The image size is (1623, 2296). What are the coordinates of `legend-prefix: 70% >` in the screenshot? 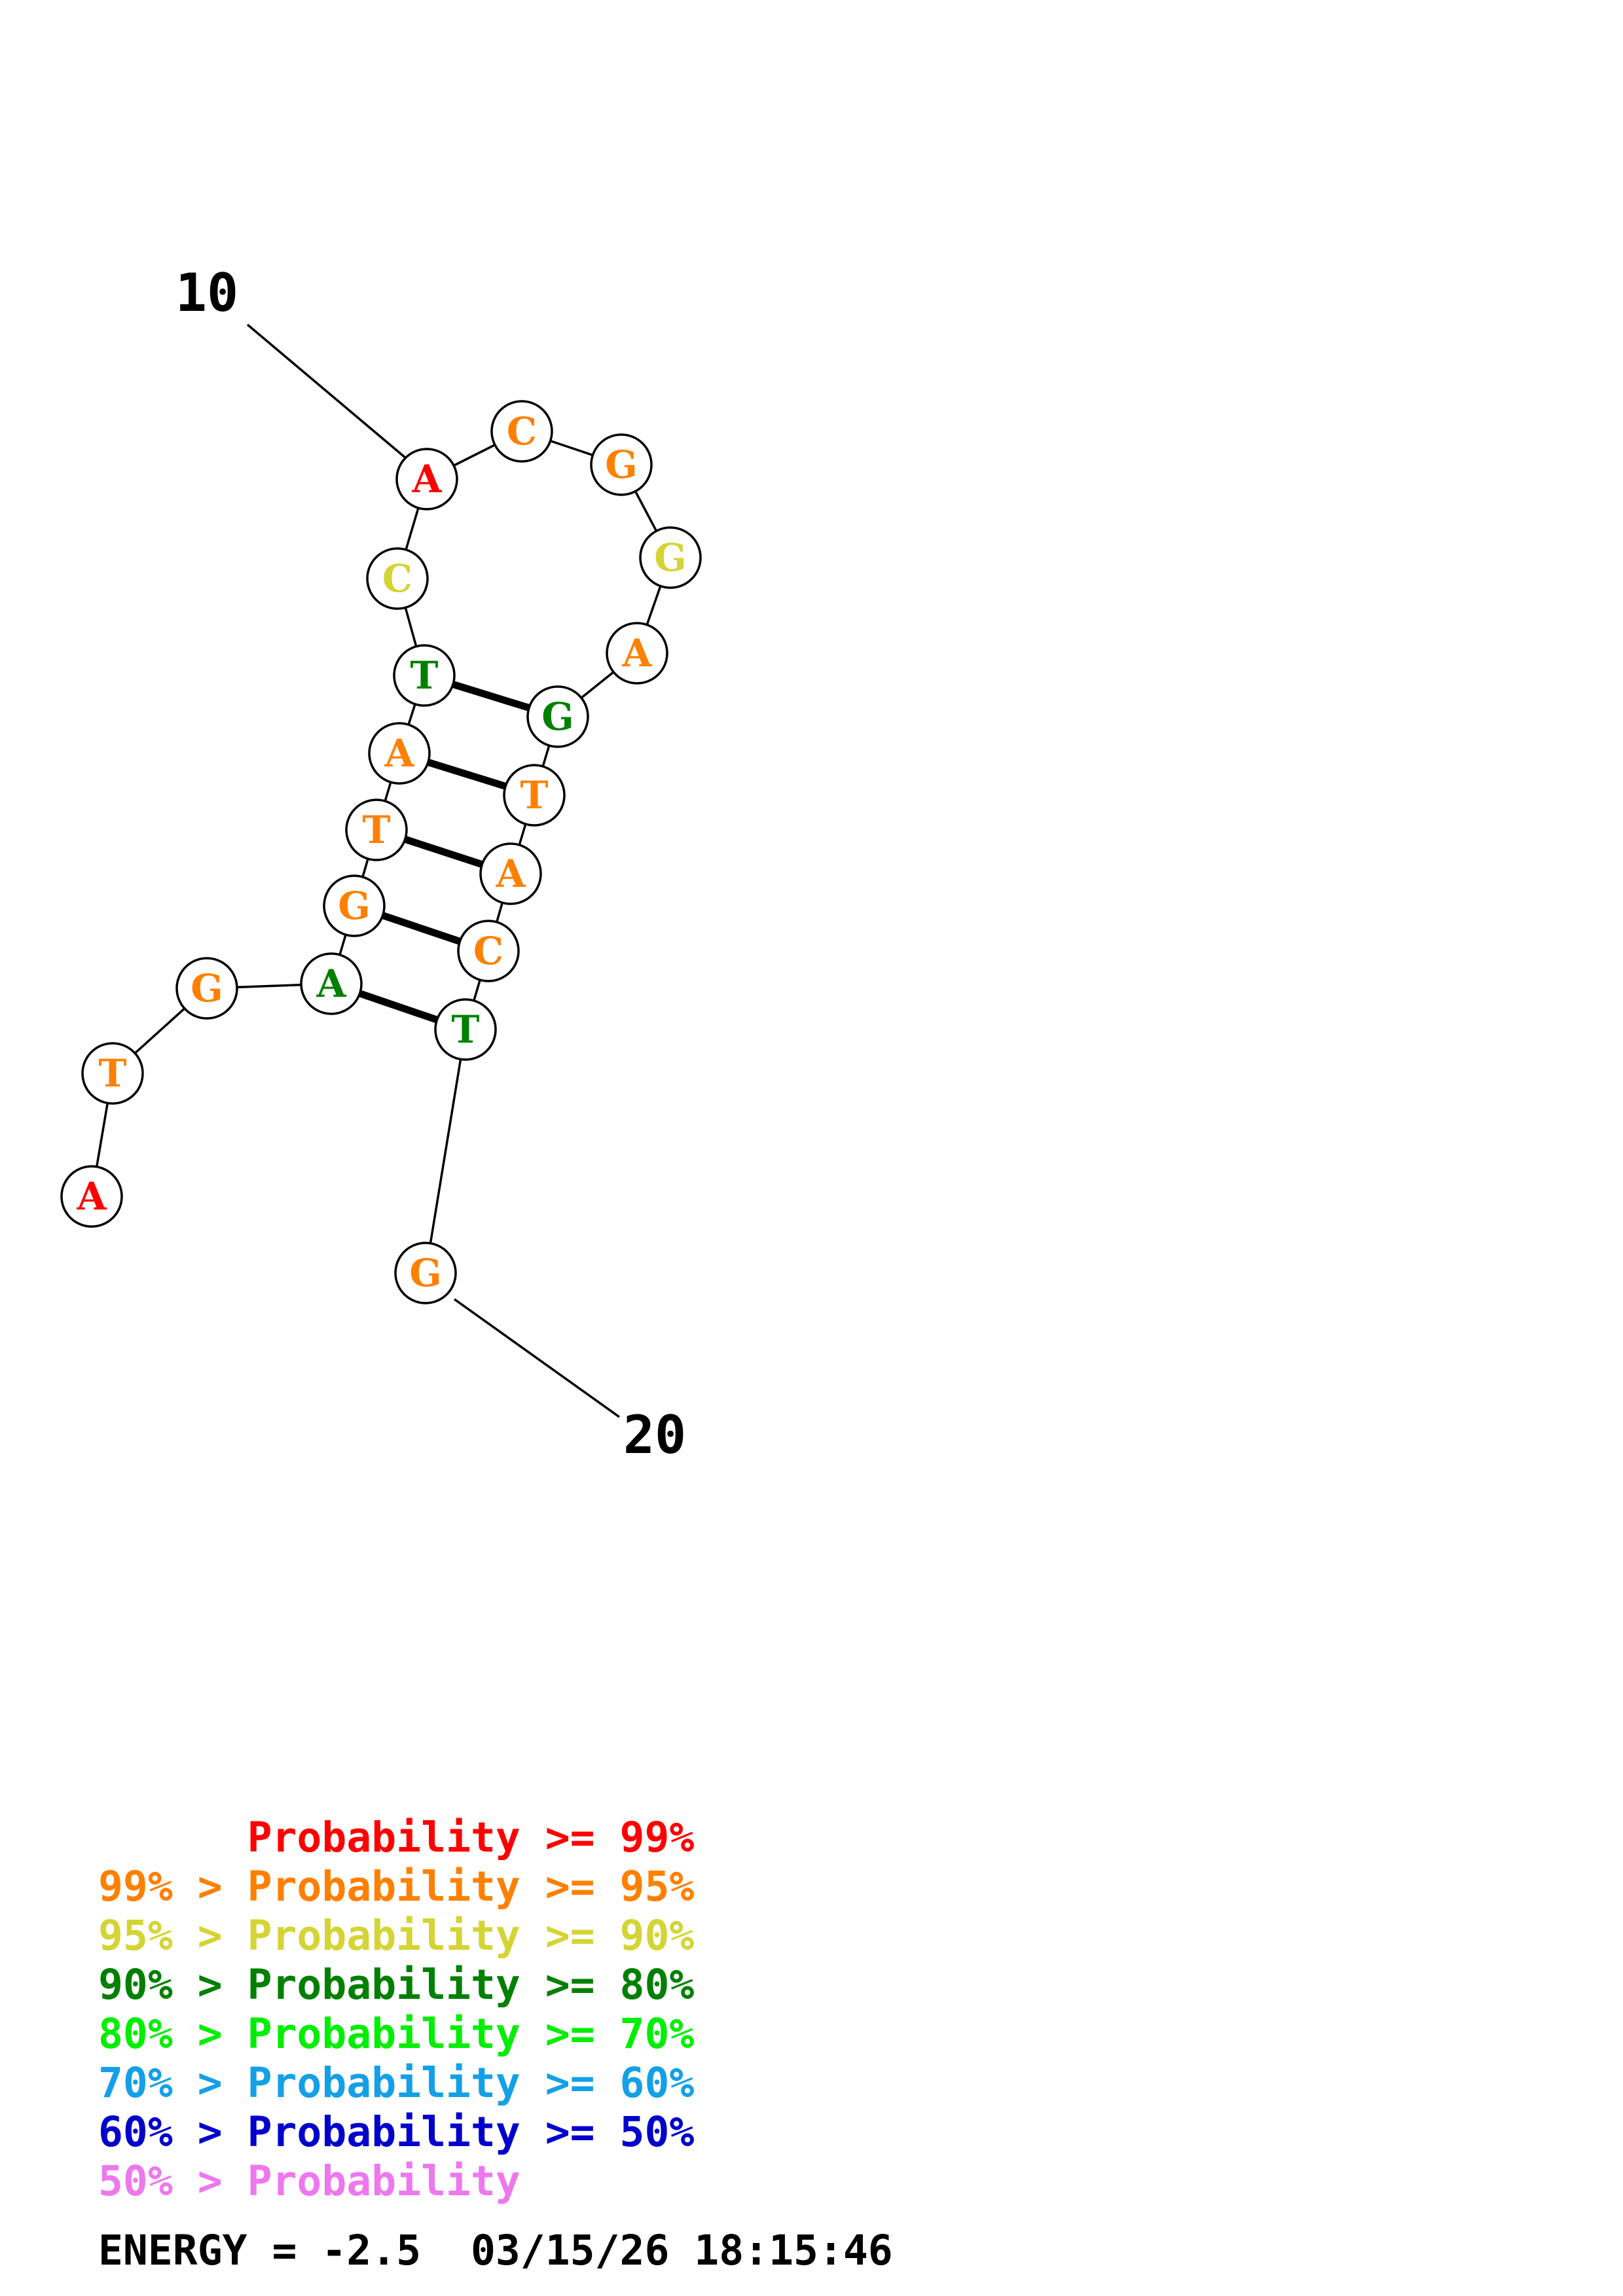 It's located at (172, 2083).